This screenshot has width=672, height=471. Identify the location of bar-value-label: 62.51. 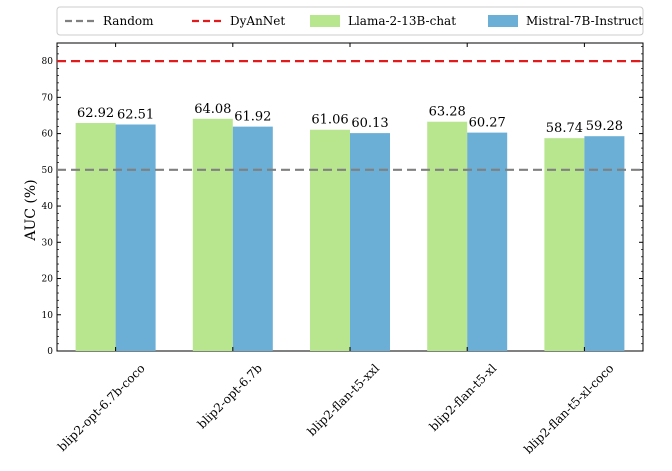
(135, 114).